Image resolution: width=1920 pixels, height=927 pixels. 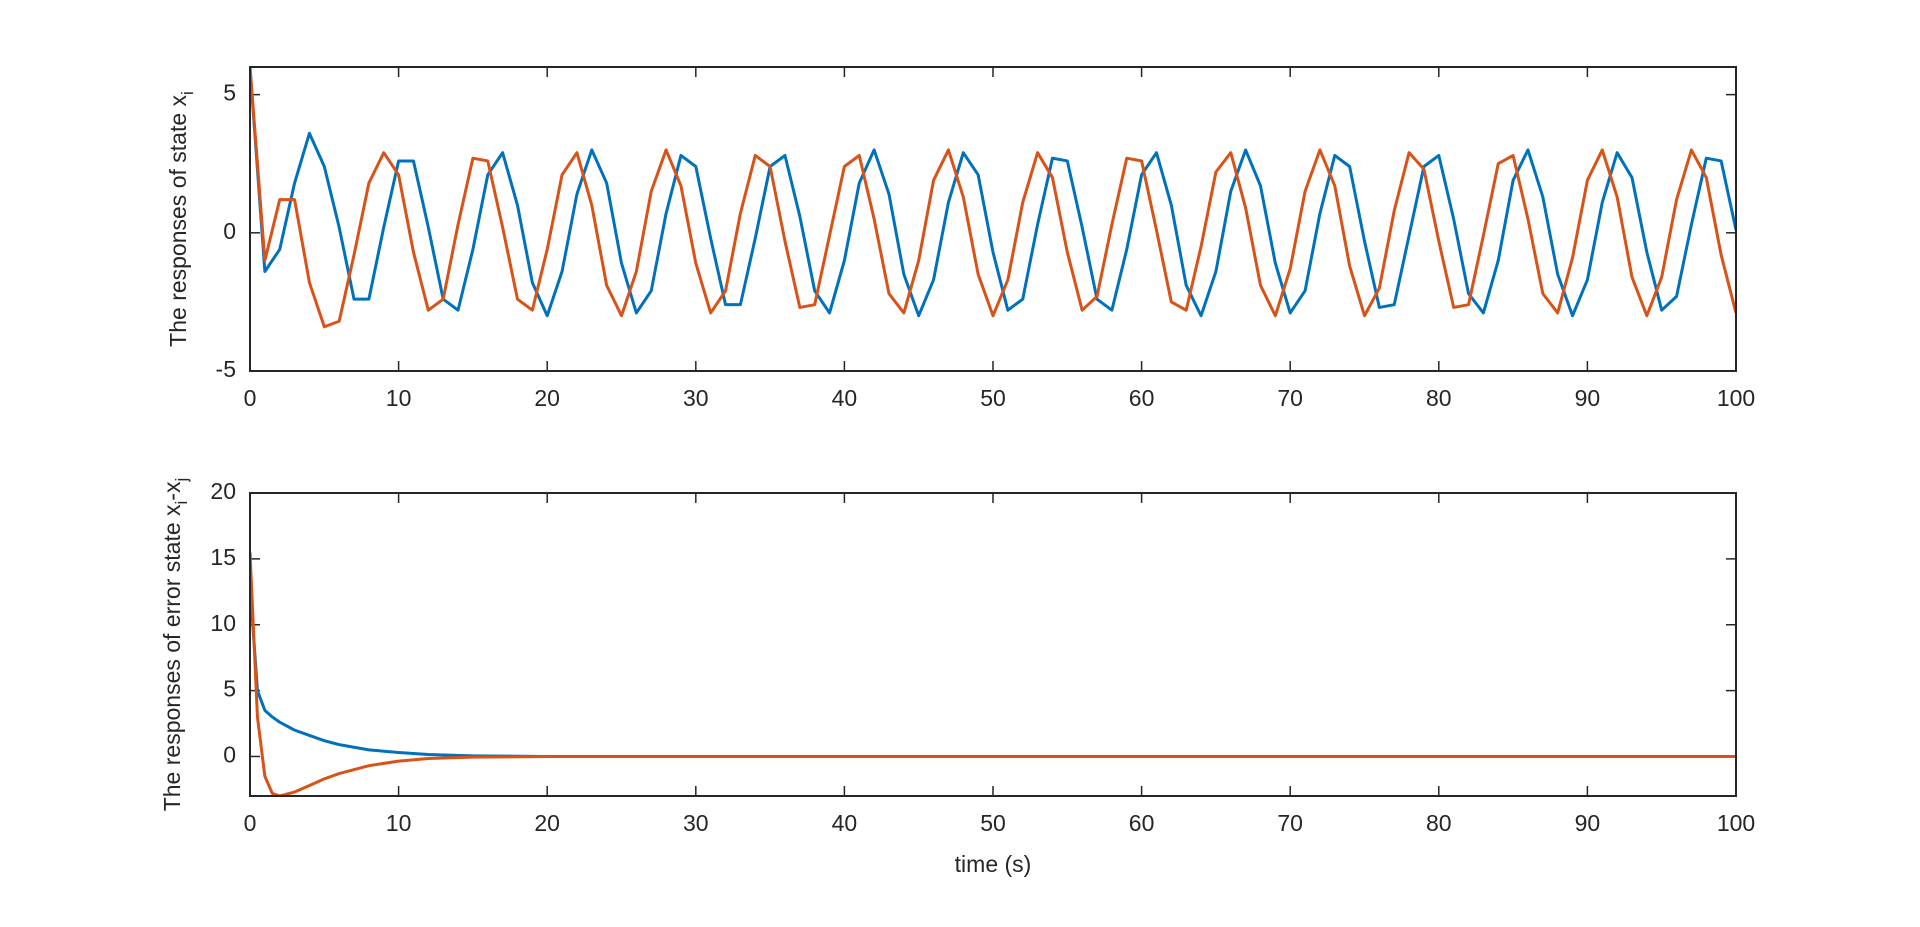 What do you see at coordinates (223, 491) in the screenshot?
I see `y-tick-label: 20` at bounding box center [223, 491].